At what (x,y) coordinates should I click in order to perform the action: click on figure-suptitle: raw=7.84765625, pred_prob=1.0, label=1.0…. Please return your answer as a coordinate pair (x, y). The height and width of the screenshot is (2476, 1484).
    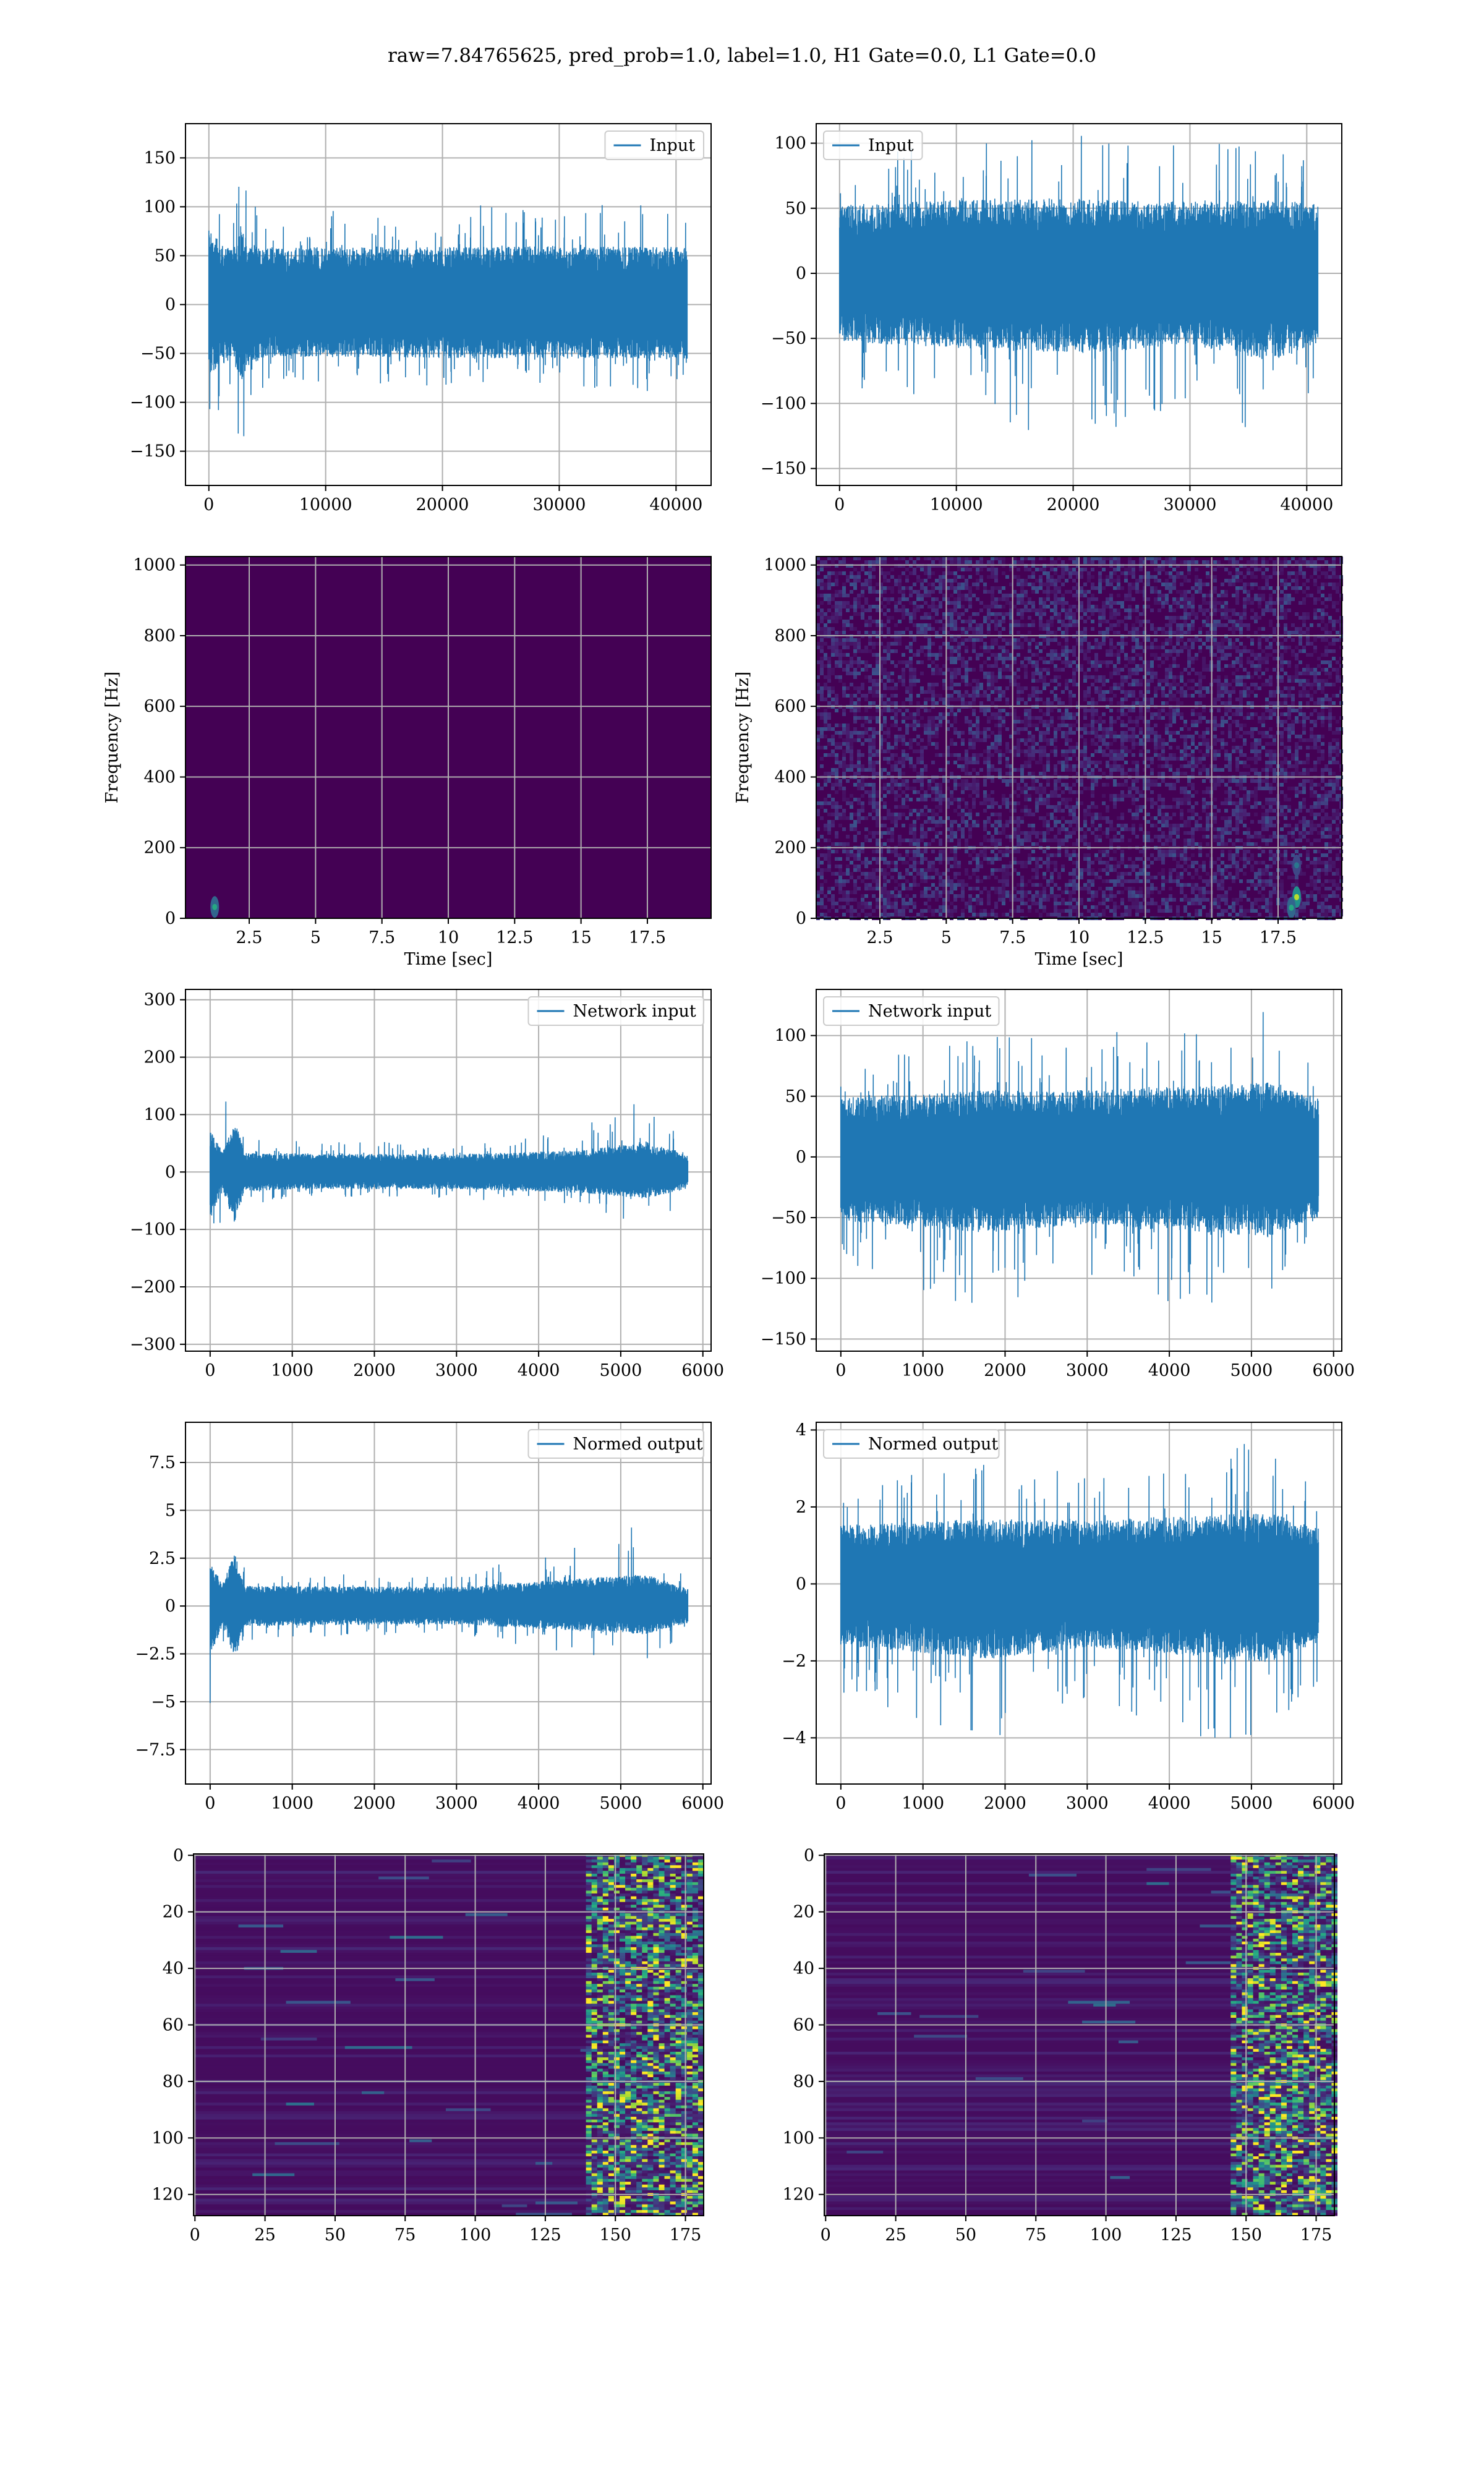
    Looking at the image, I should click on (742, 56).